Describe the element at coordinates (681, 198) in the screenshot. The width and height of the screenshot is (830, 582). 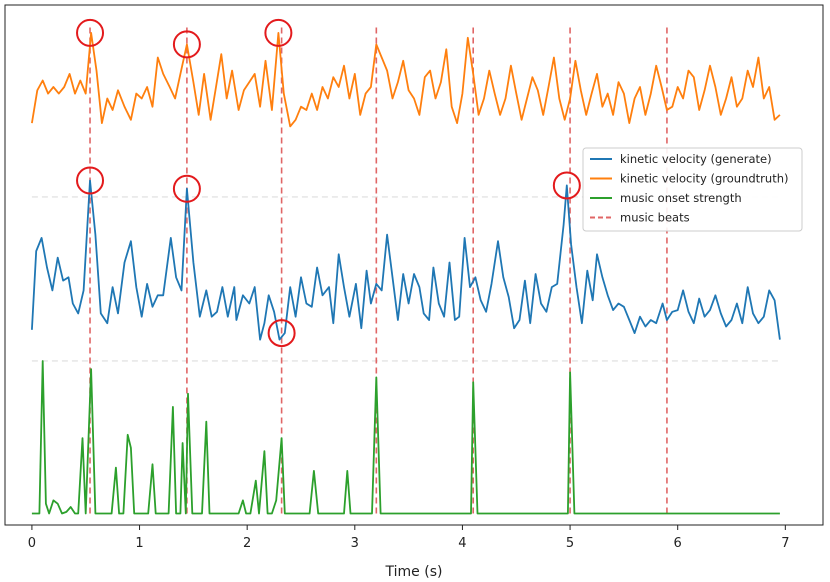
I see `legend-label: music onset strength` at that location.